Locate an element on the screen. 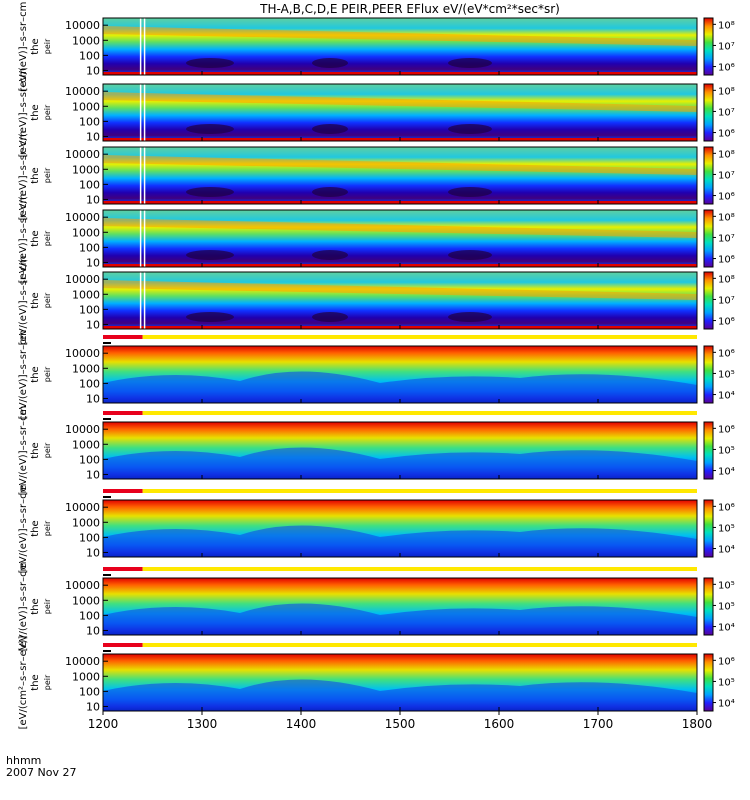 This screenshot has width=750, height=800. x-tick-label: 1700 is located at coordinates (598, 724).